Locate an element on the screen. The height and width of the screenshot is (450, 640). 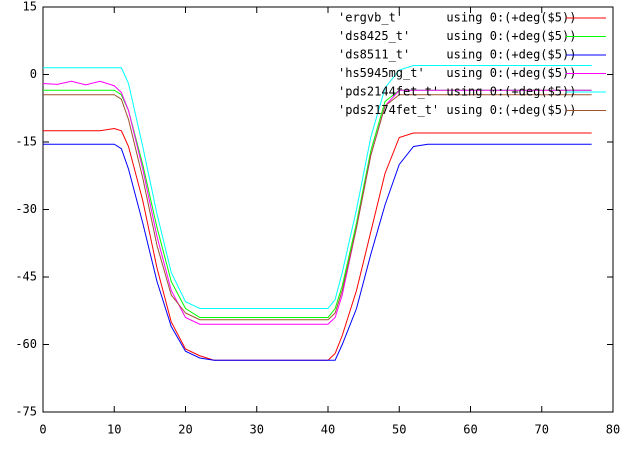
legend-label: 'pds2174fet_t' using 0:(+deg($5)) is located at coordinates (457, 110).